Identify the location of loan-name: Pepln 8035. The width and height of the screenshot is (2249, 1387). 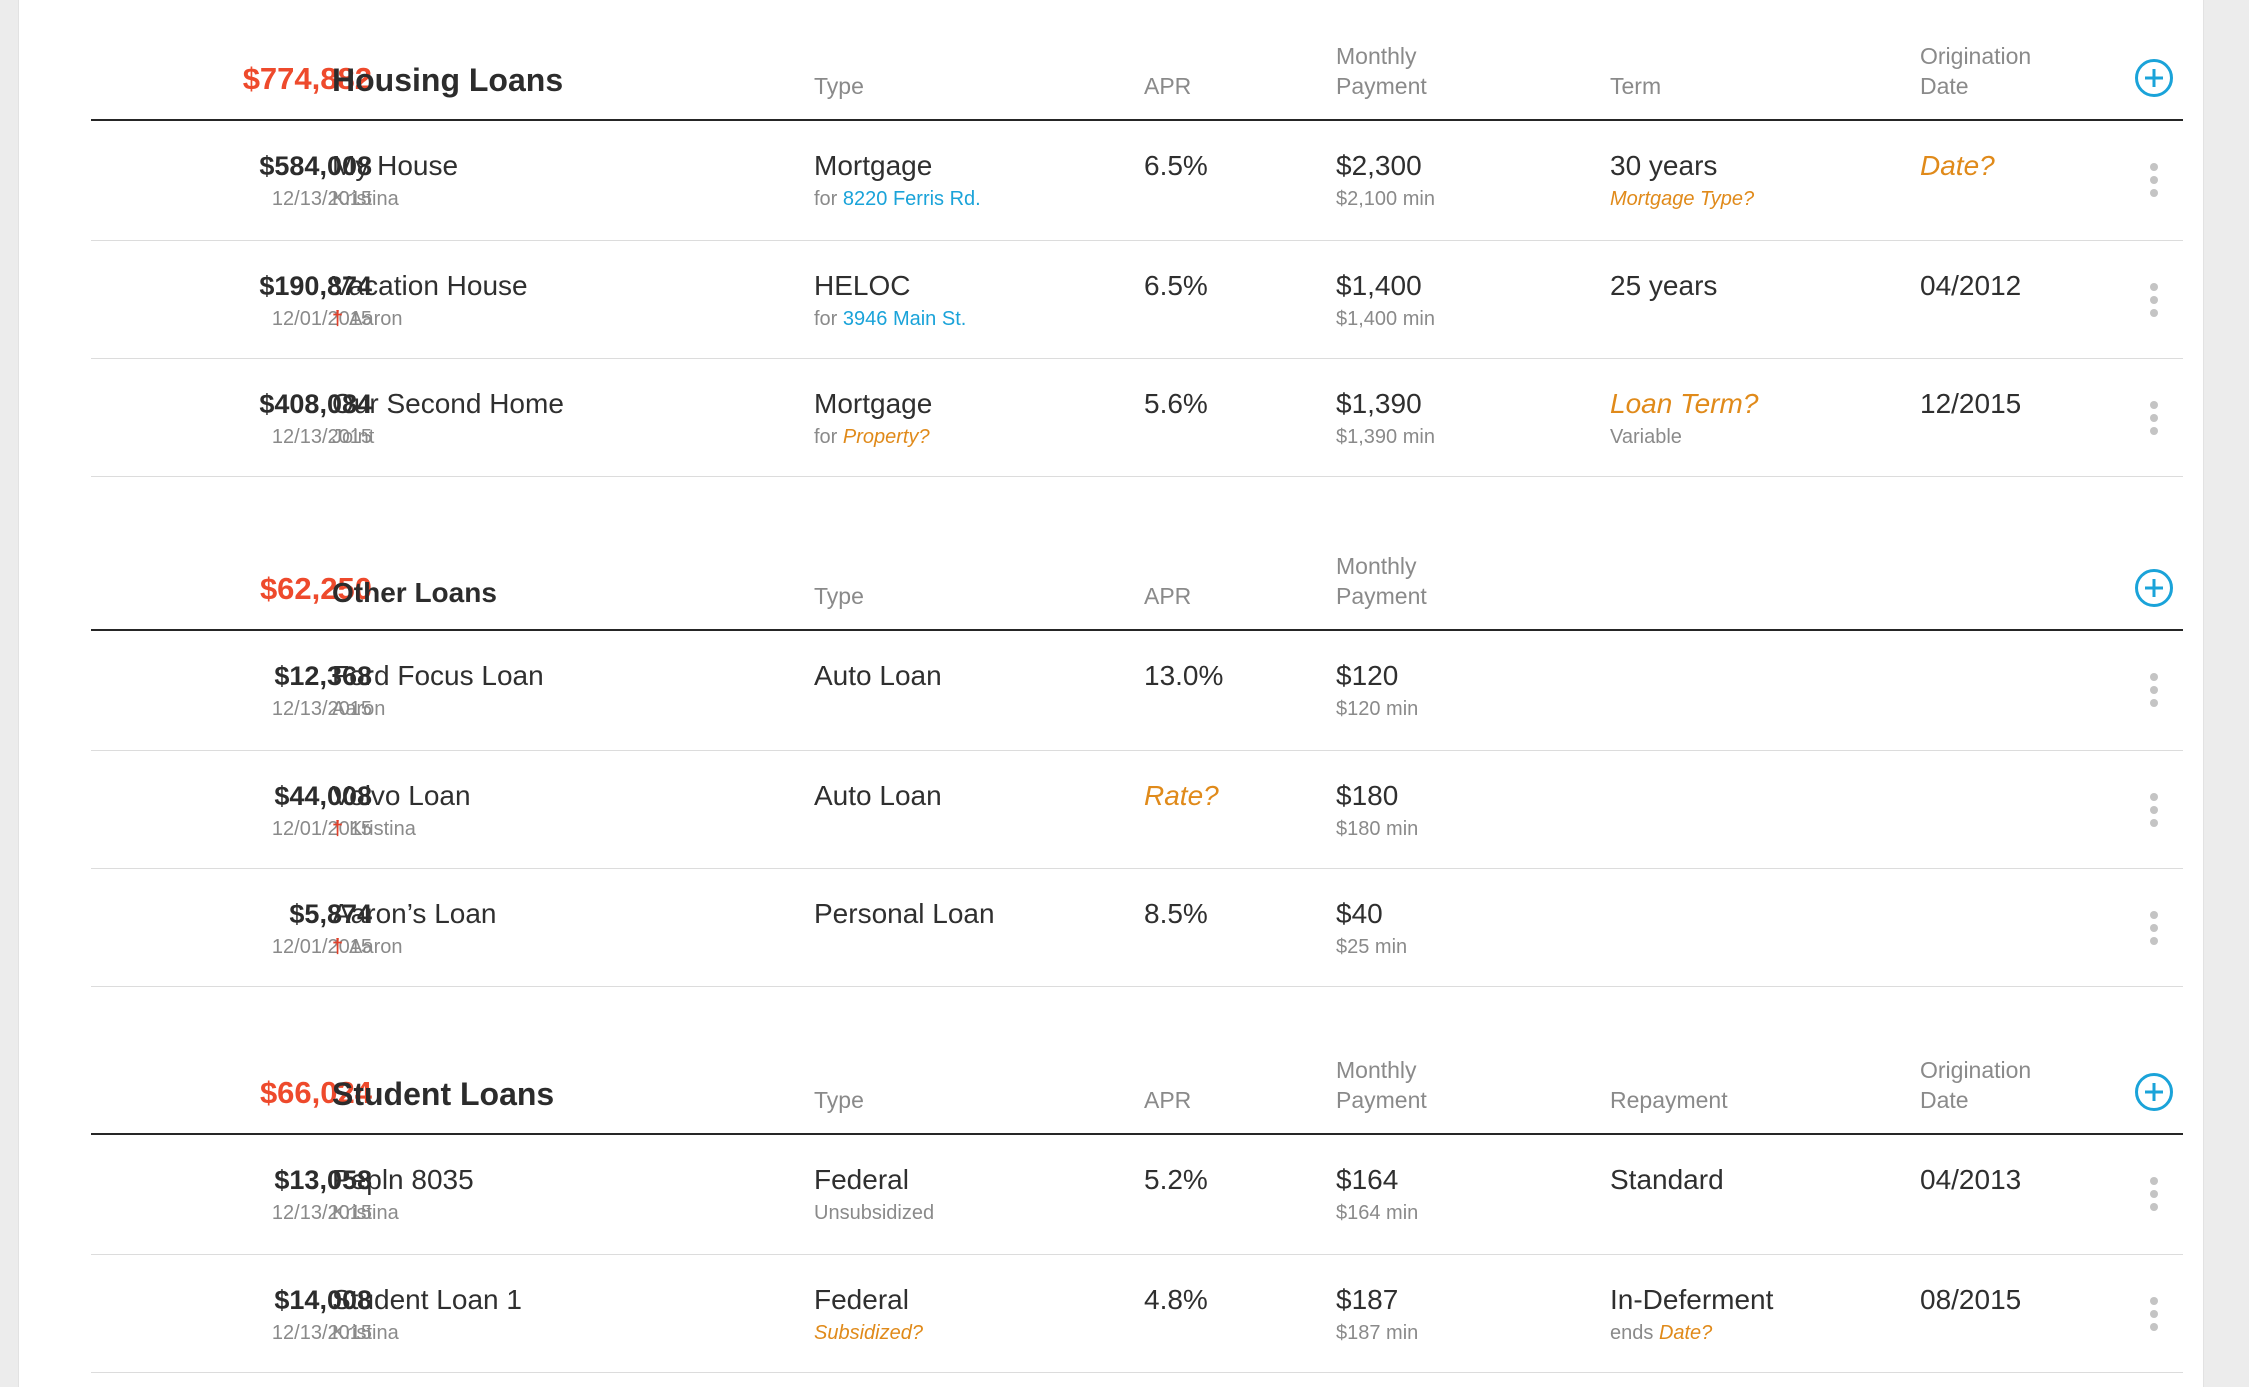
(403, 1179).